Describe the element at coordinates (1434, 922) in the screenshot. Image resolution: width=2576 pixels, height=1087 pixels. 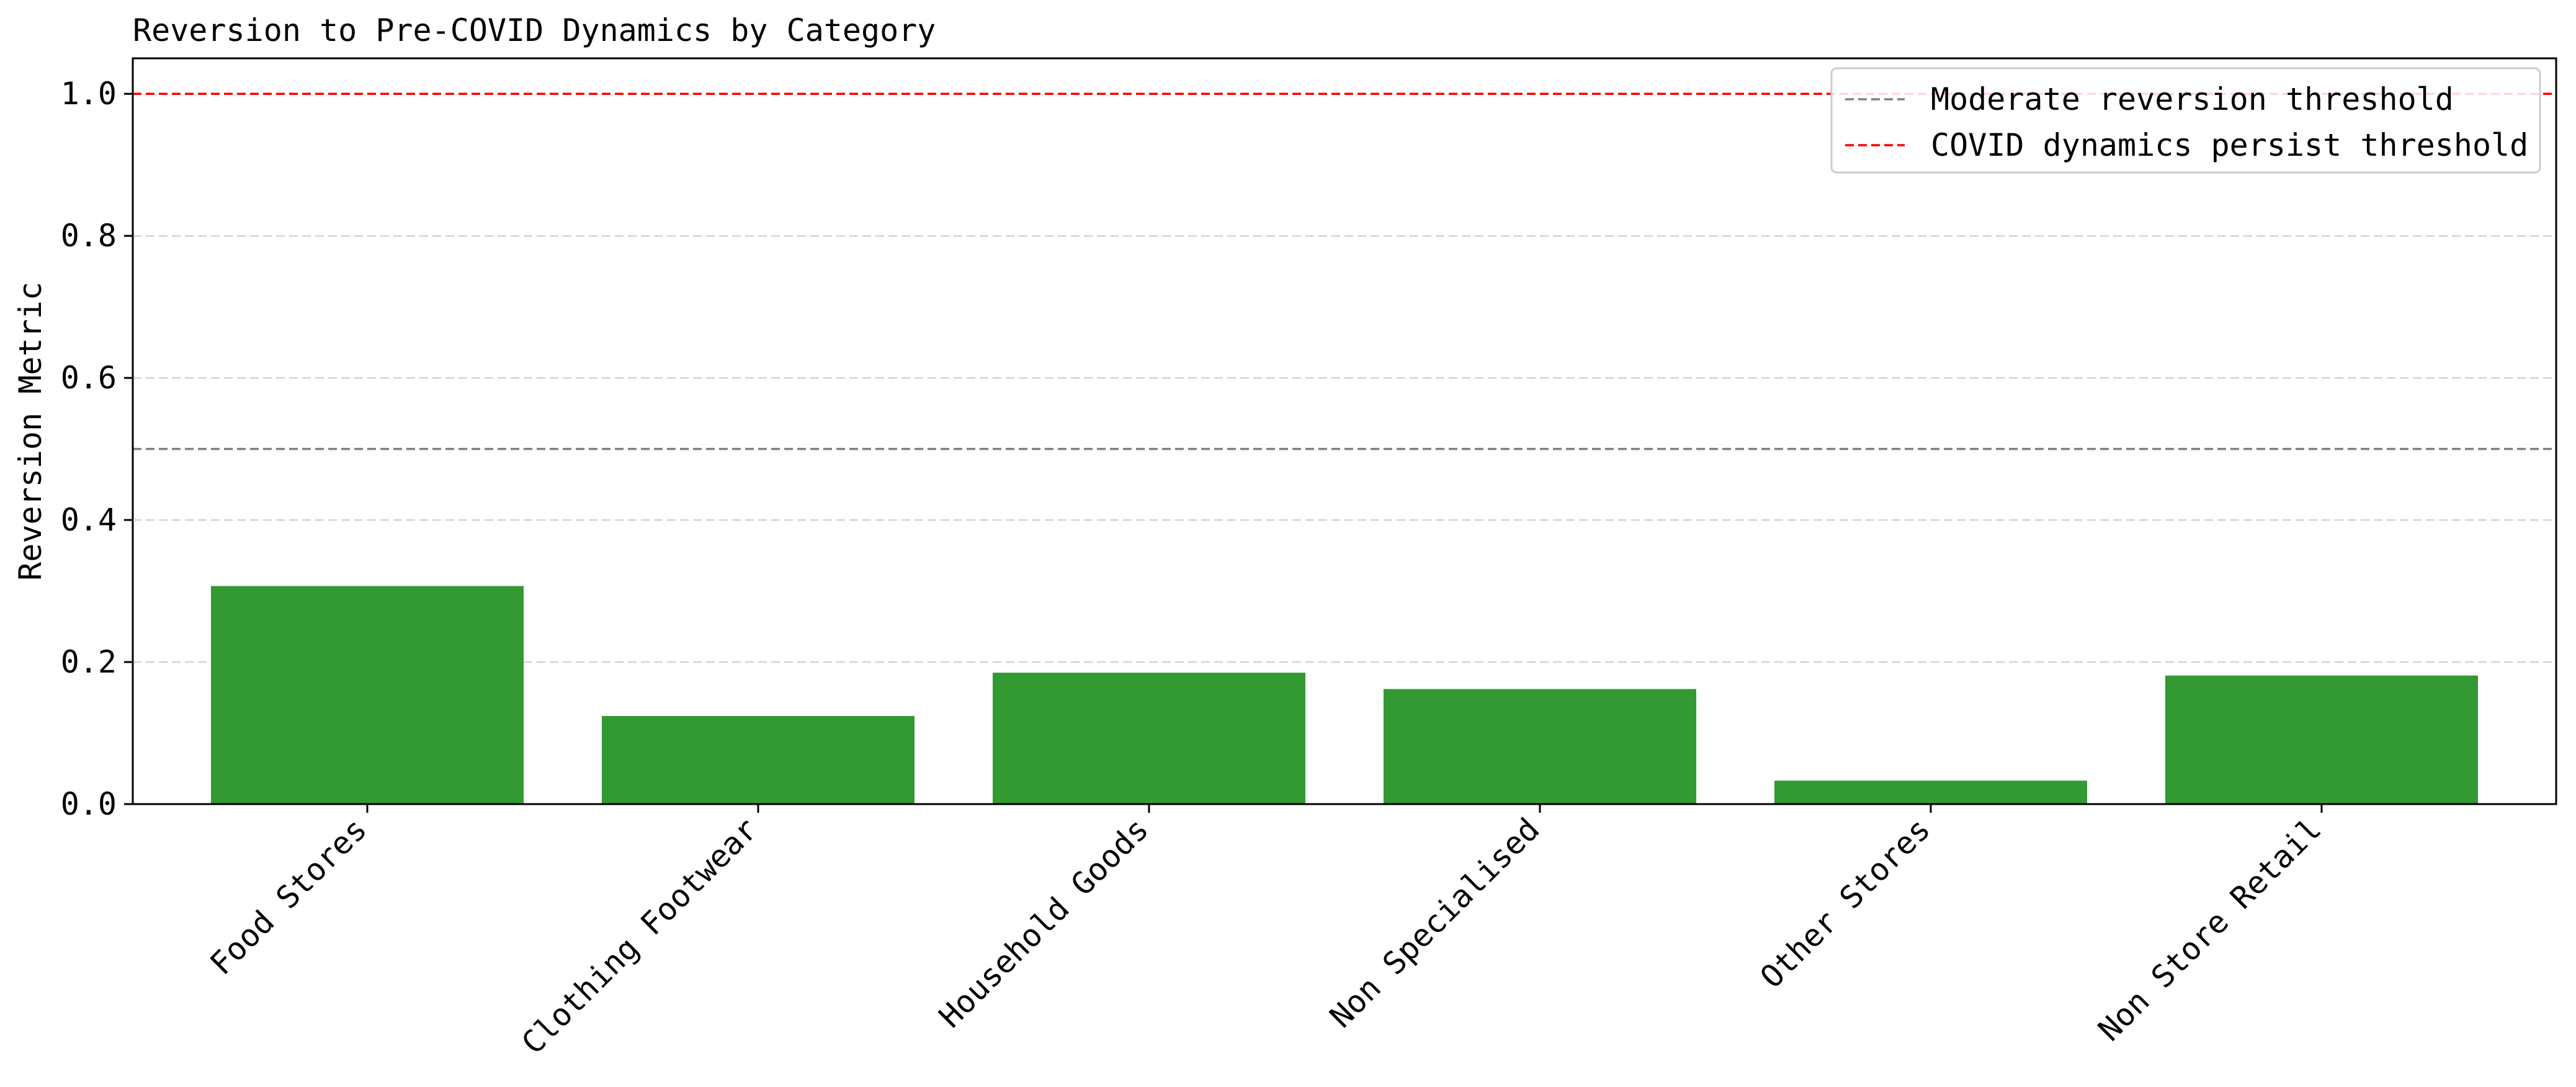
I see `x-tick-label: Non Specialised` at that location.